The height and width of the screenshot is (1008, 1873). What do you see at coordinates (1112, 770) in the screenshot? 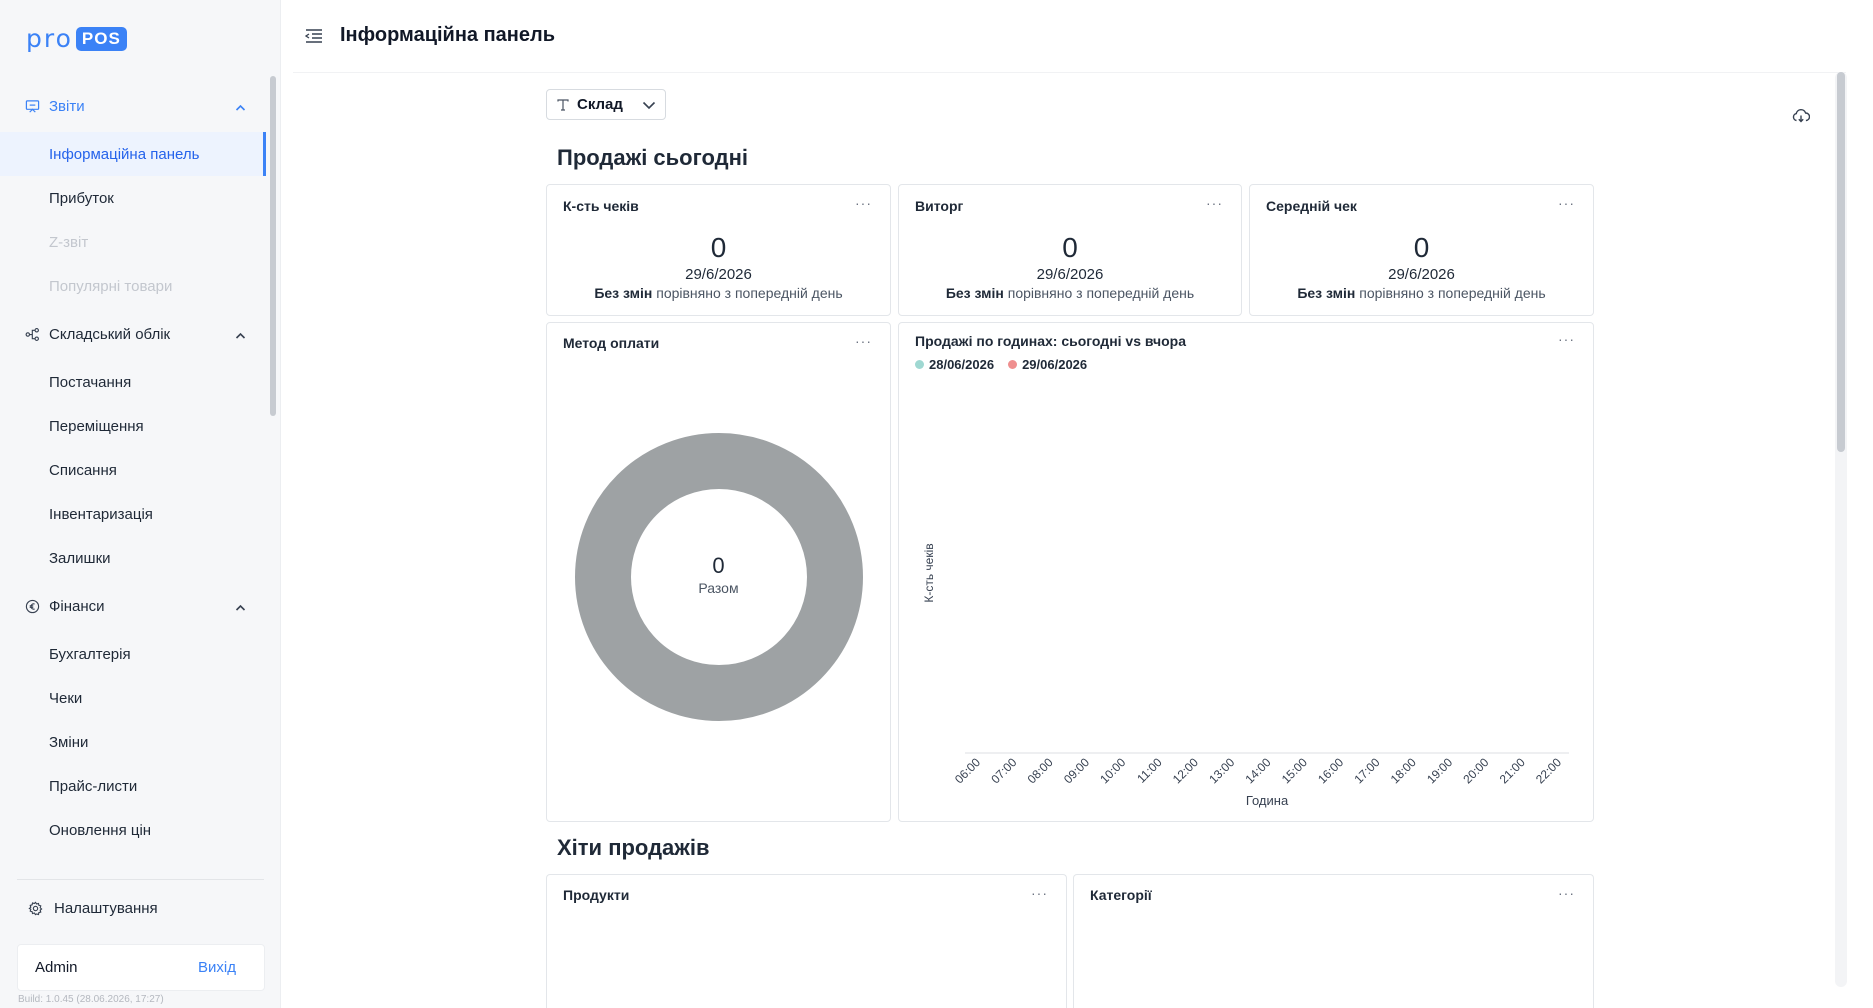
I see `x-tick-label: 10:00` at bounding box center [1112, 770].